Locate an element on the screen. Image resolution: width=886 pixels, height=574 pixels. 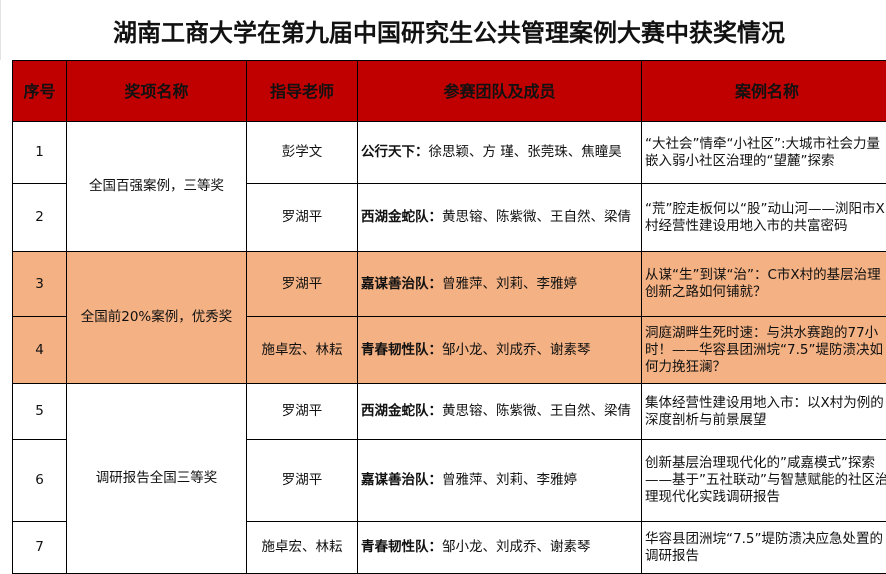
header-advisor: 指导老师 is located at coordinates (302, 91).